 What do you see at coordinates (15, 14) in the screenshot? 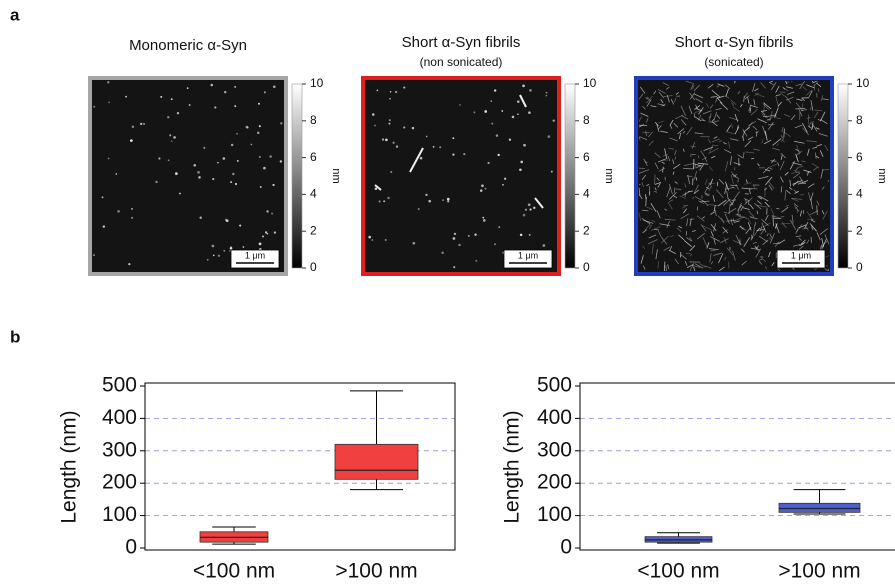
I see `panel-label: a` at bounding box center [15, 14].